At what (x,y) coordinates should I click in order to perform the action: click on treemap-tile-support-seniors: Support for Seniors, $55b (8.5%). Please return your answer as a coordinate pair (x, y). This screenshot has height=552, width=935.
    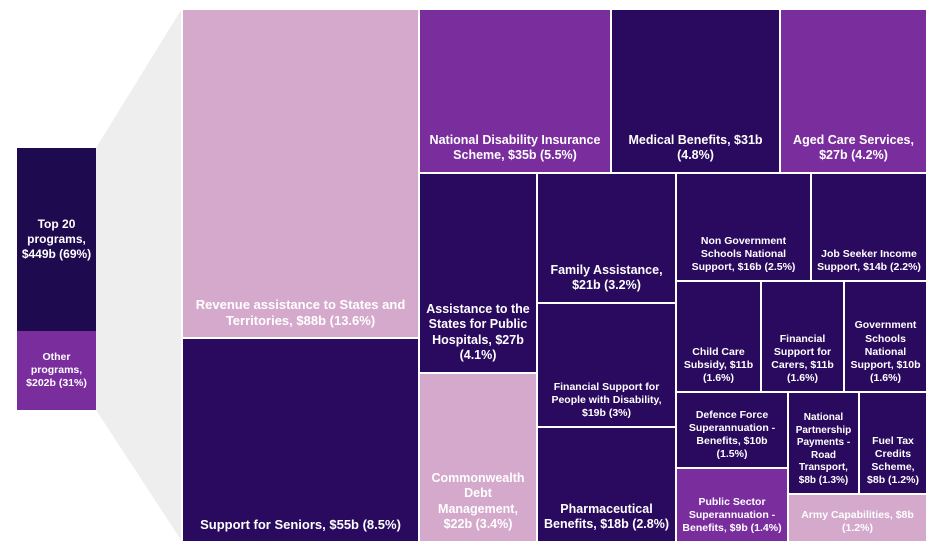
    Looking at the image, I should click on (300, 440).